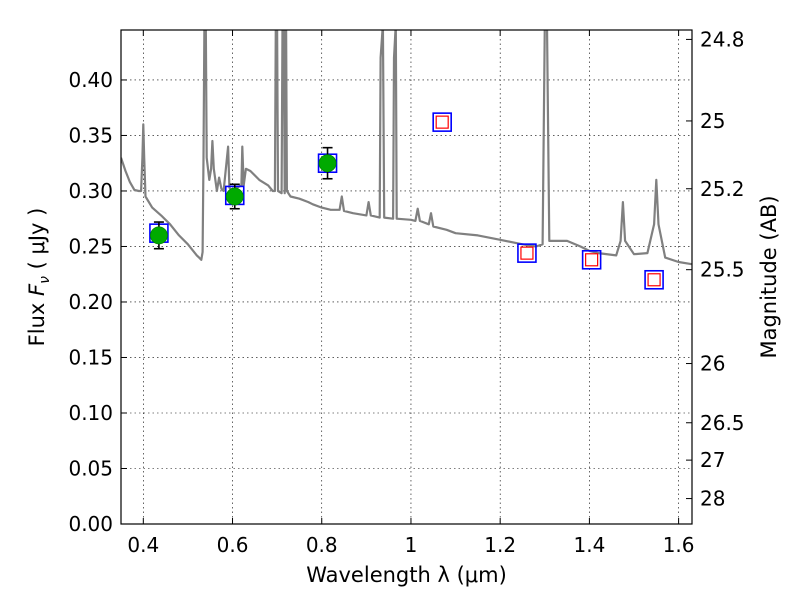  I want to click on y-axis-label-var: F, so click(37, 289).